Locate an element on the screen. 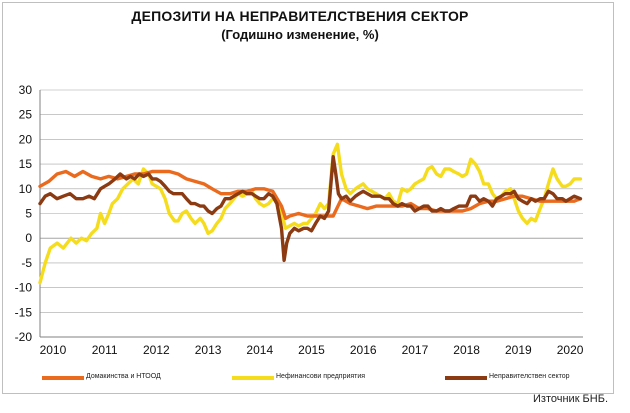 The width and height of the screenshot is (630, 413). x-tick-label: 2012 is located at coordinates (156, 350).